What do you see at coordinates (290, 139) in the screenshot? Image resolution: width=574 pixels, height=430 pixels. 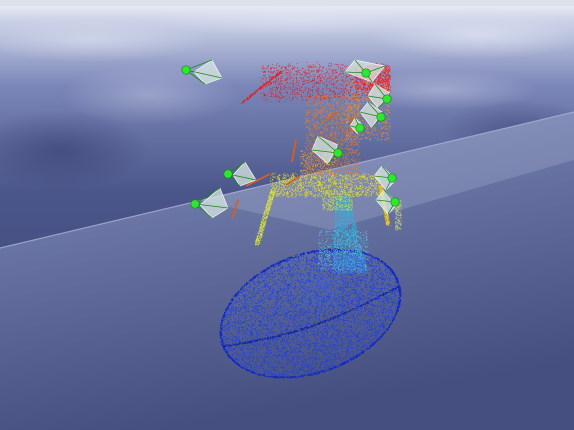 I see `camera-markers` at bounding box center [290, 139].